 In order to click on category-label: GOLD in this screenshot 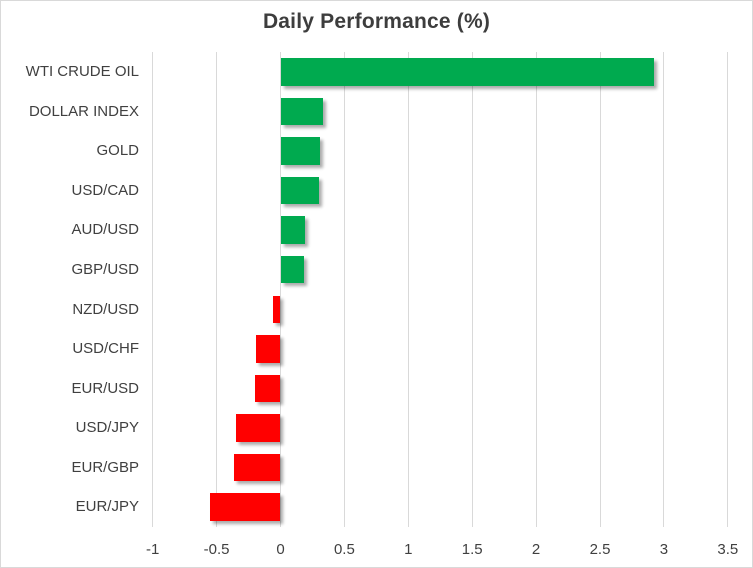, I will do `click(117, 151)`.